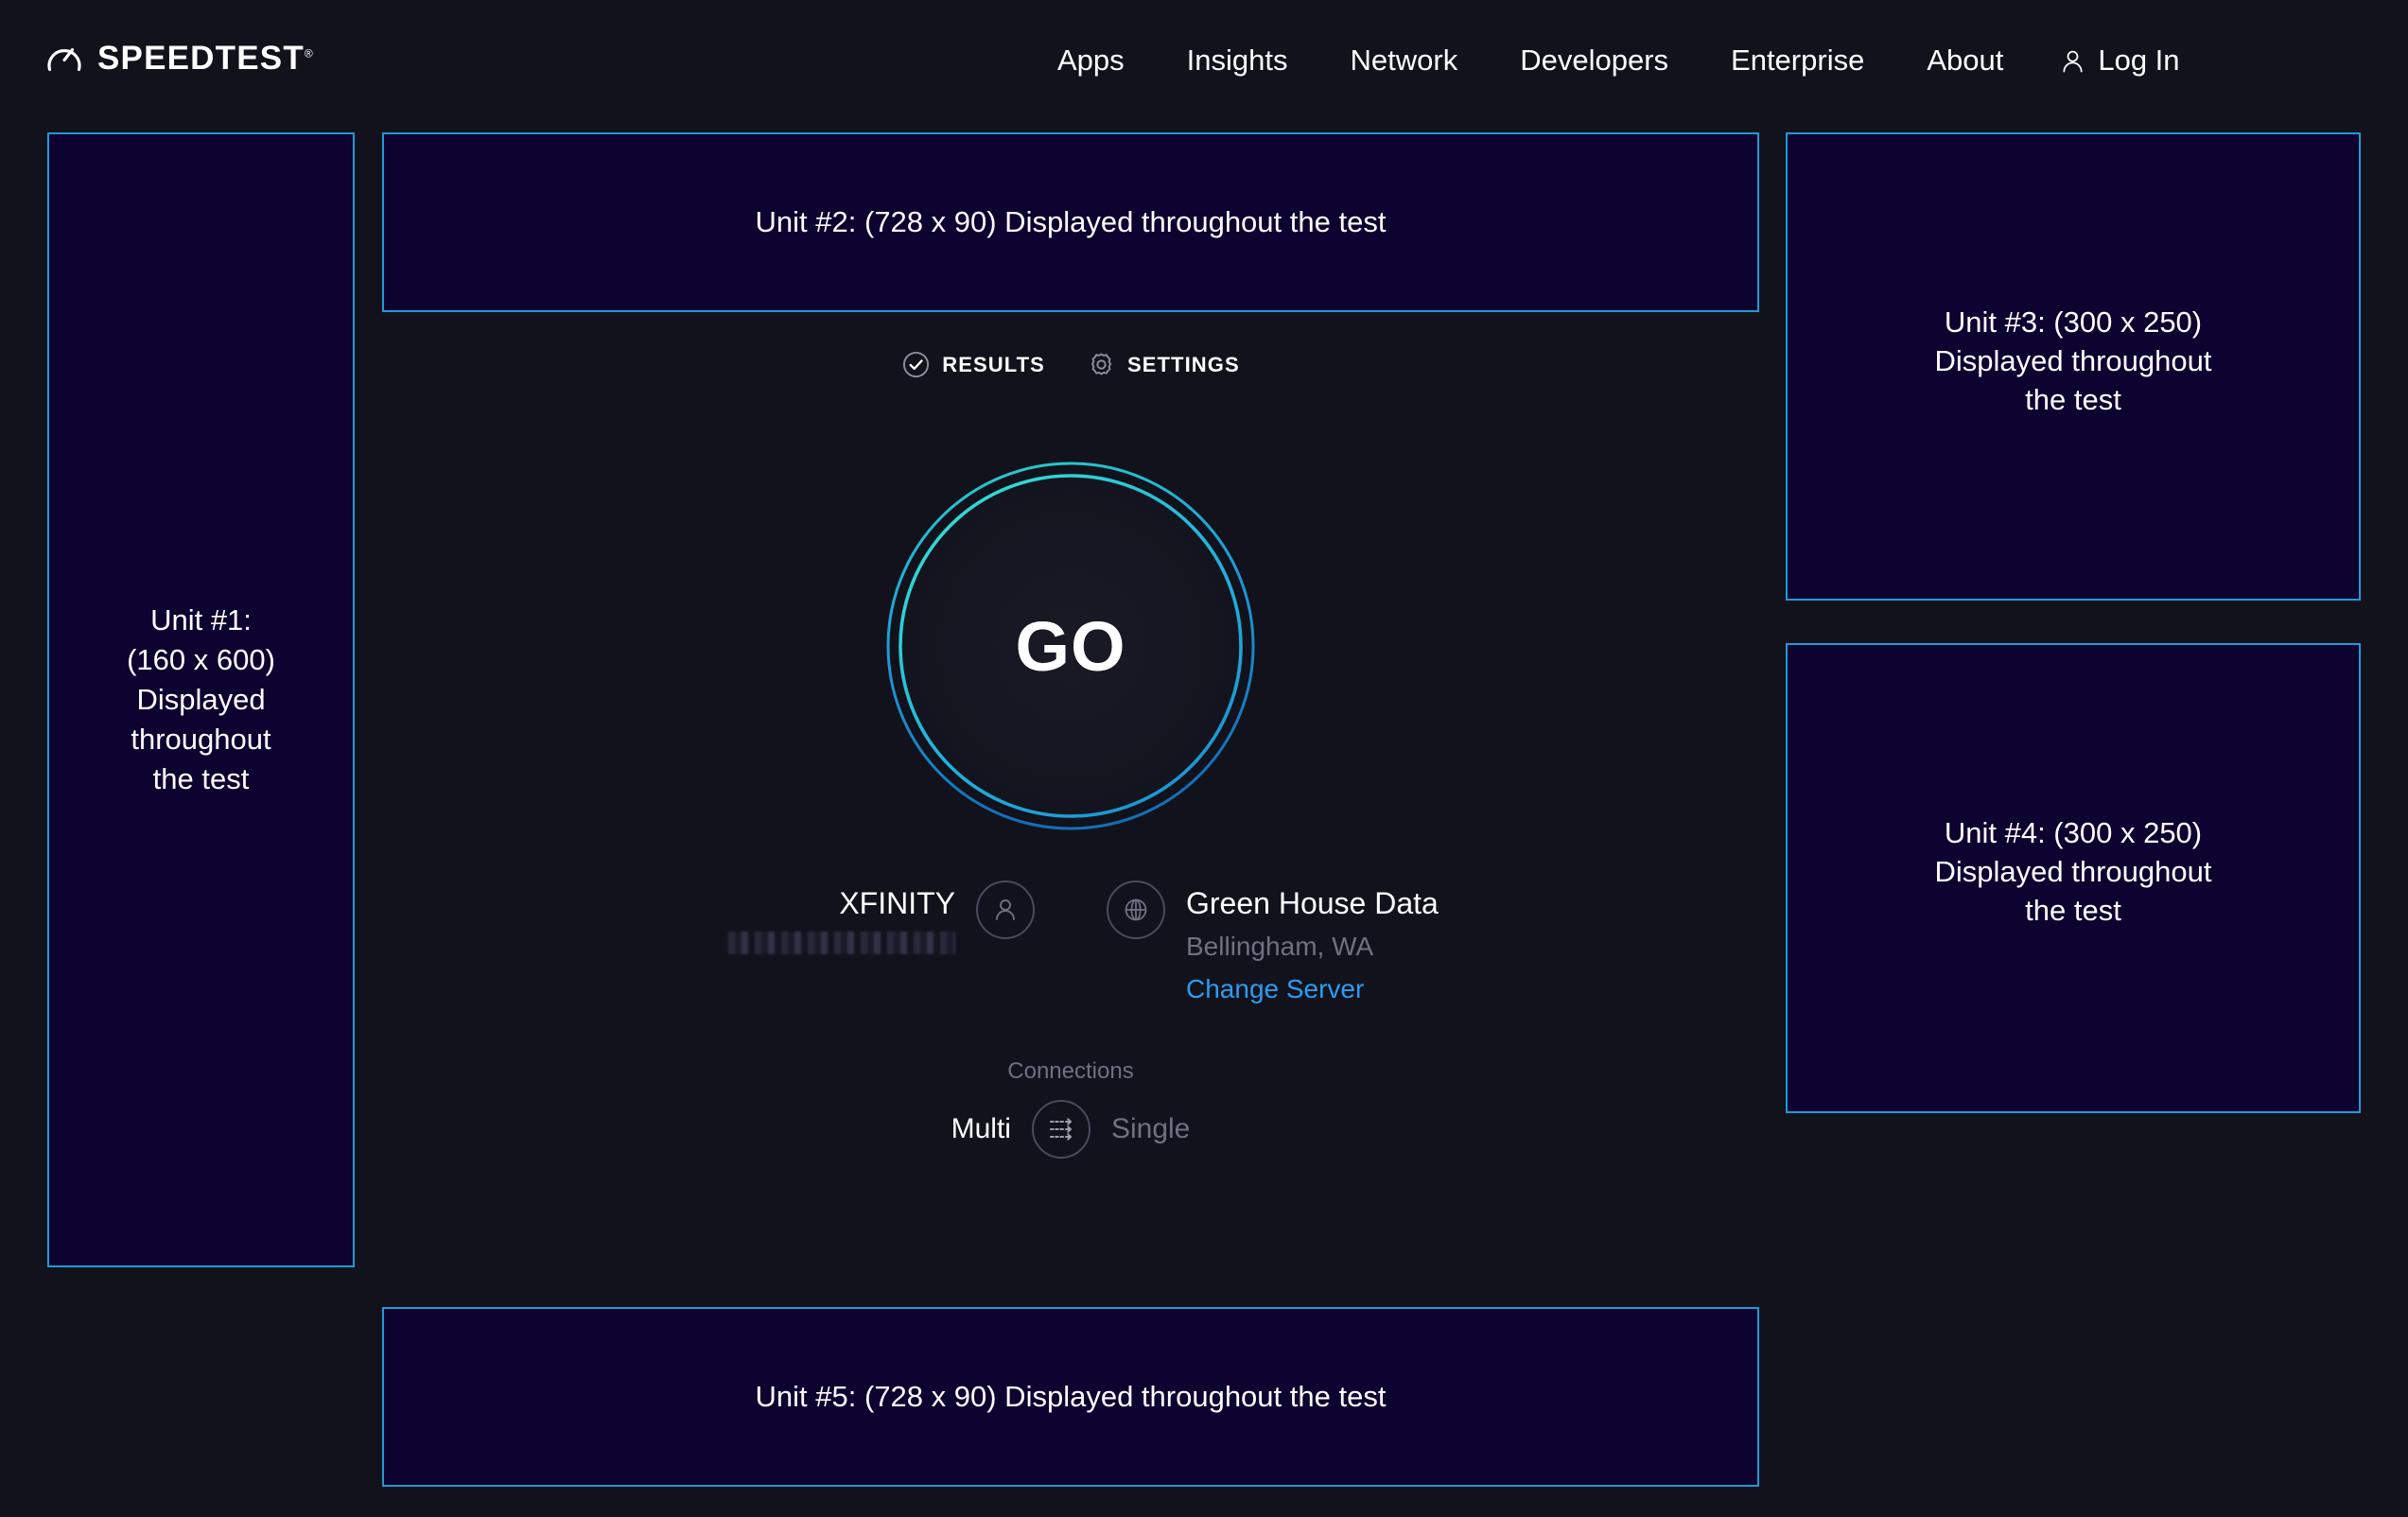 This screenshot has width=2408, height=1517. What do you see at coordinates (841, 943) in the screenshot?
I see `isp-ip-address` at bounding box center [841, 943].